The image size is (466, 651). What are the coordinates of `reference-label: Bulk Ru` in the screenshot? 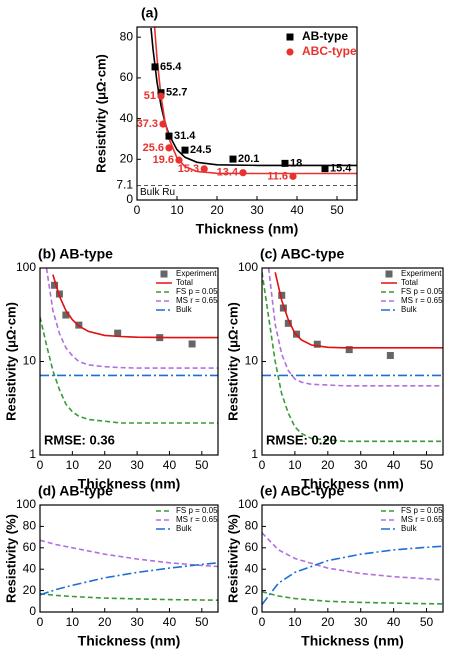 It's located at (157, 192).